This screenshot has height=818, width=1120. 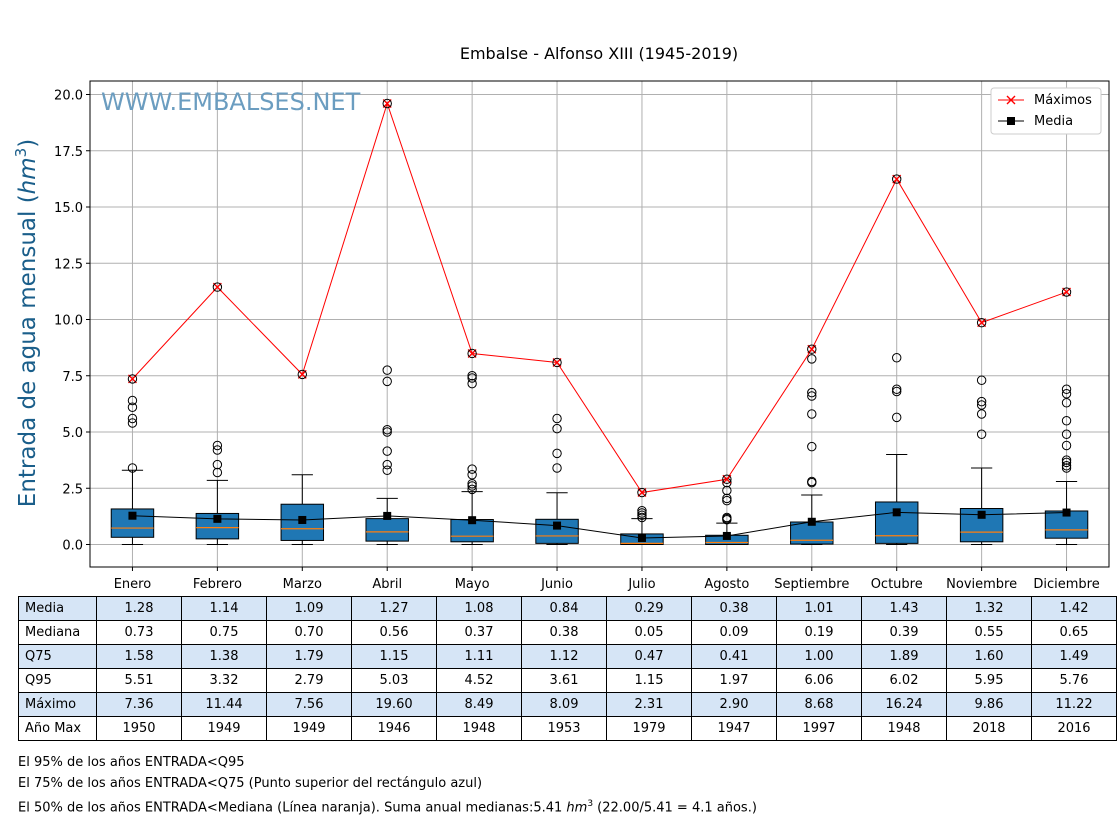 I want to click on x-tick-label: Marzo, so click(x=302, y=584).